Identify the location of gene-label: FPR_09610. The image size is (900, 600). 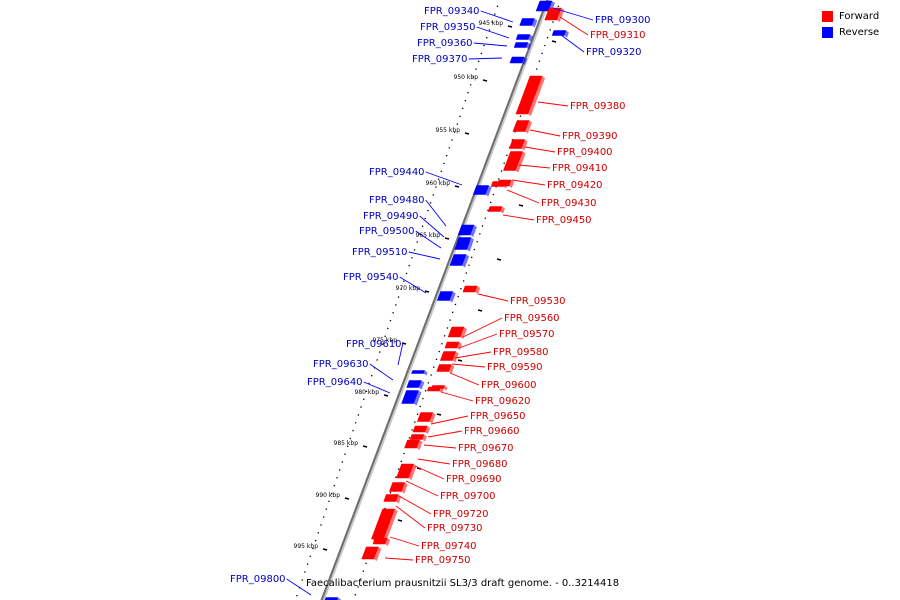
(374, 344).